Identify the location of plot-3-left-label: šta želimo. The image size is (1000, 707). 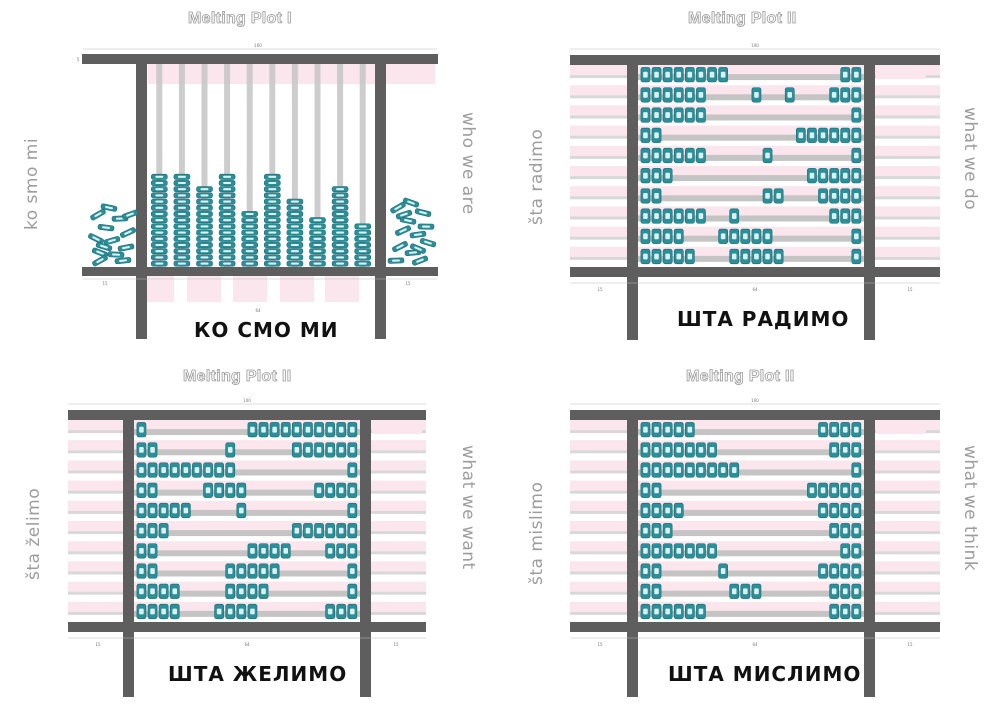
(34, 533).